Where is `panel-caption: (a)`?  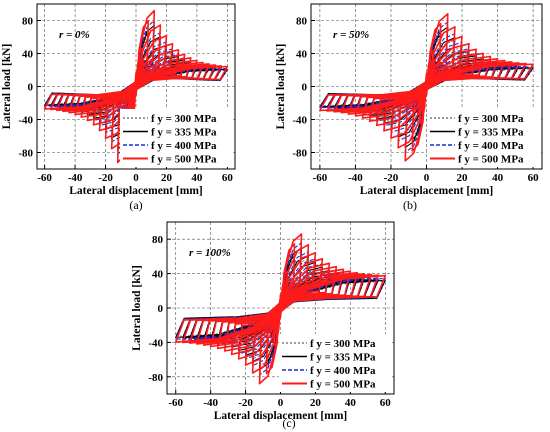
panel-caption: (a) is located at coordinates (135, 205).